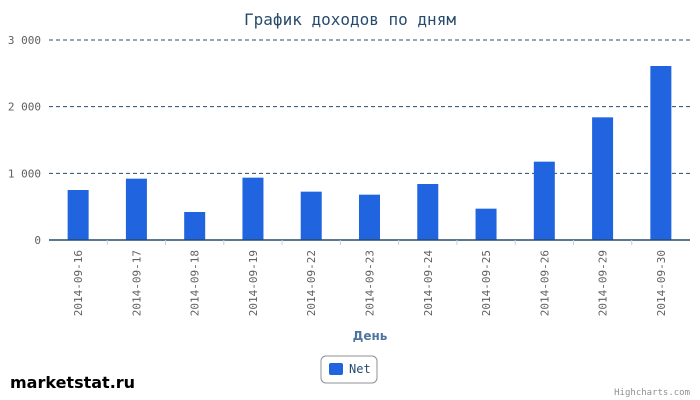 The height and width of the screenshot is (400, 700). Describe the element at coordinates (370, 336) in the screenshot. I see `x-axis-label: День` at that location.